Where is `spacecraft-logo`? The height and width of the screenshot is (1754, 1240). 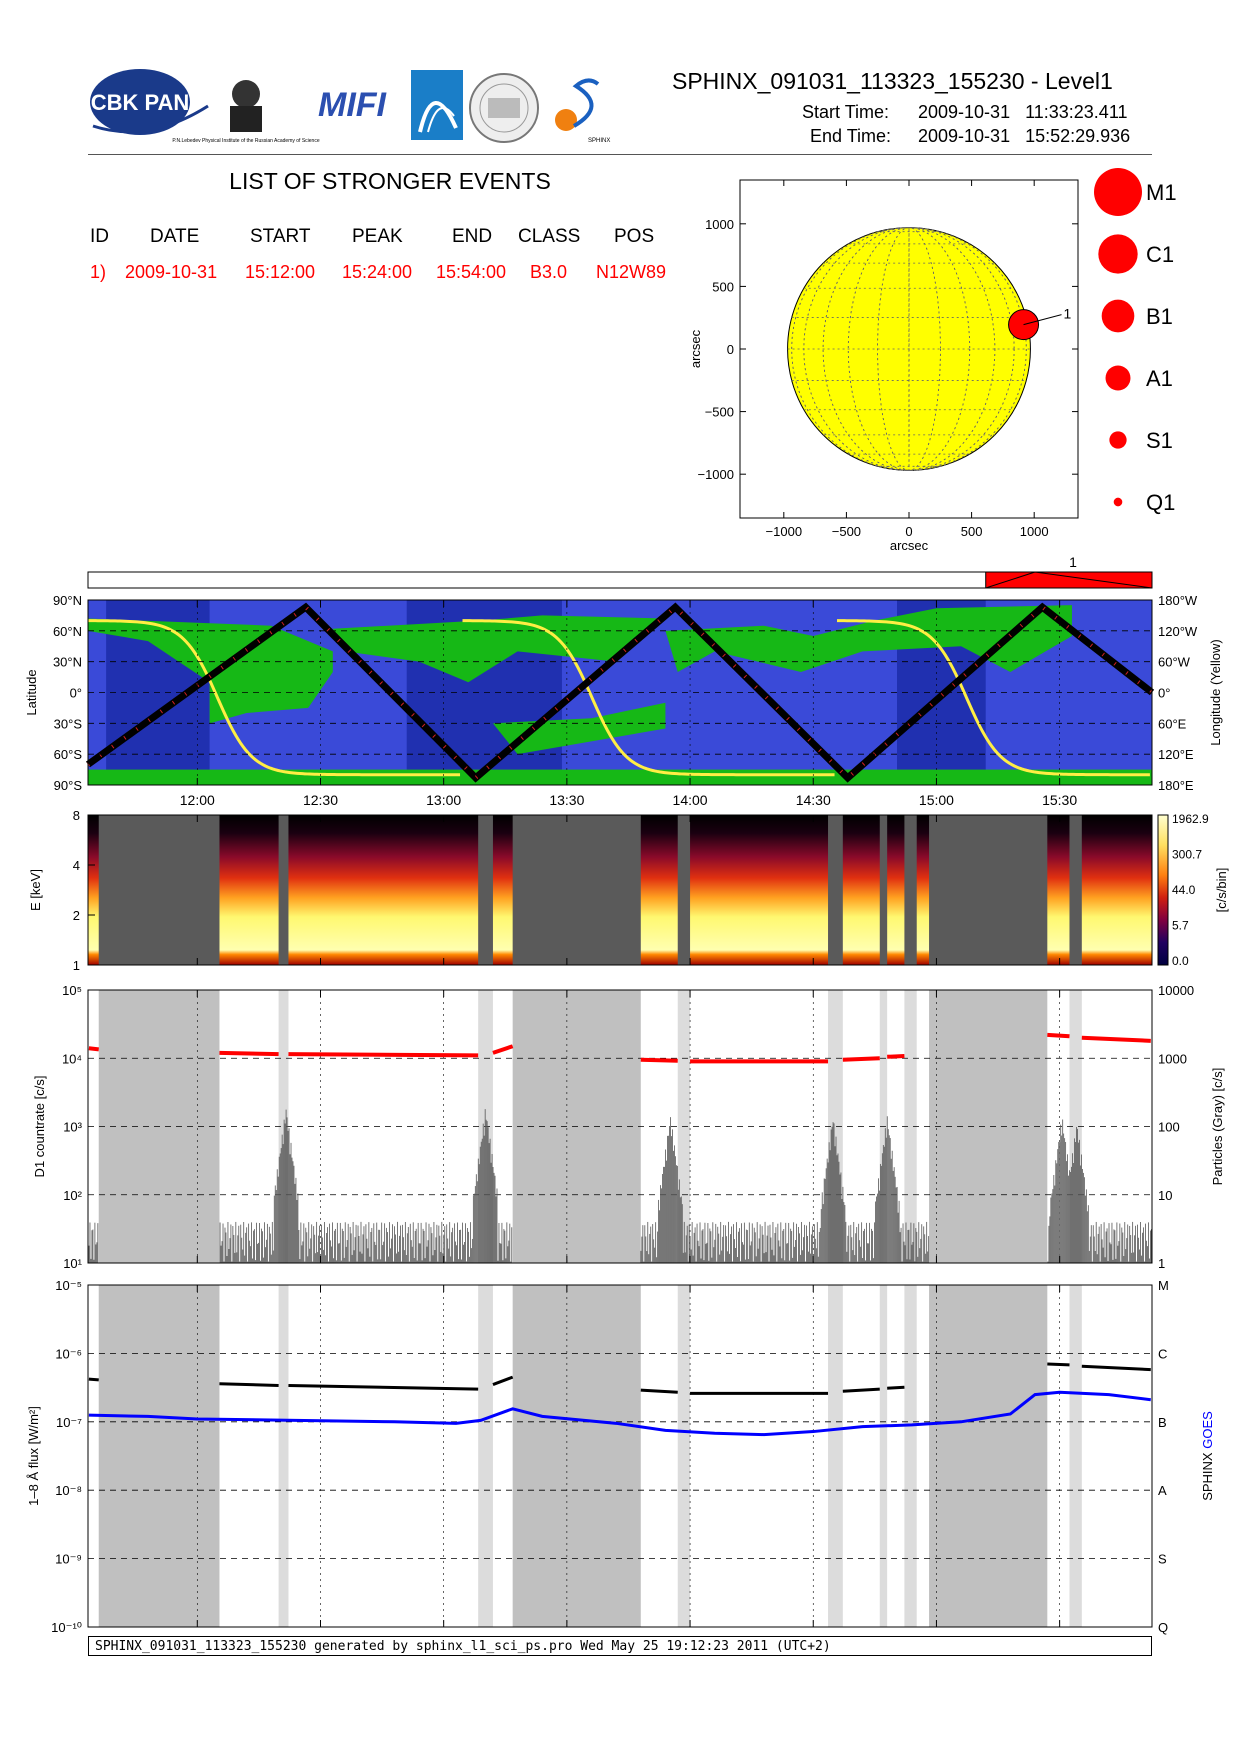 spacecraft-logo is located at coordinates (437, 105).